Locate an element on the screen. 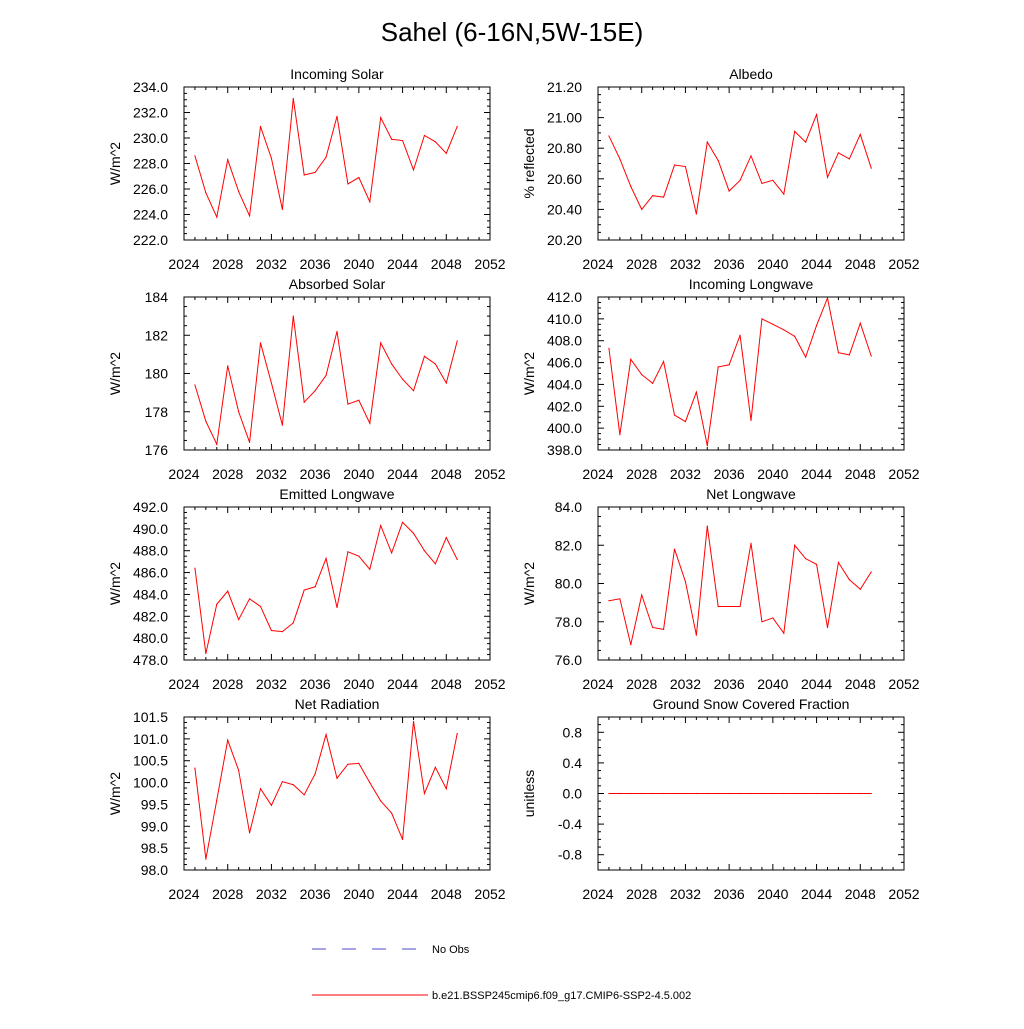  x-tick-label: 2048 is located at coordinates (860, 474).